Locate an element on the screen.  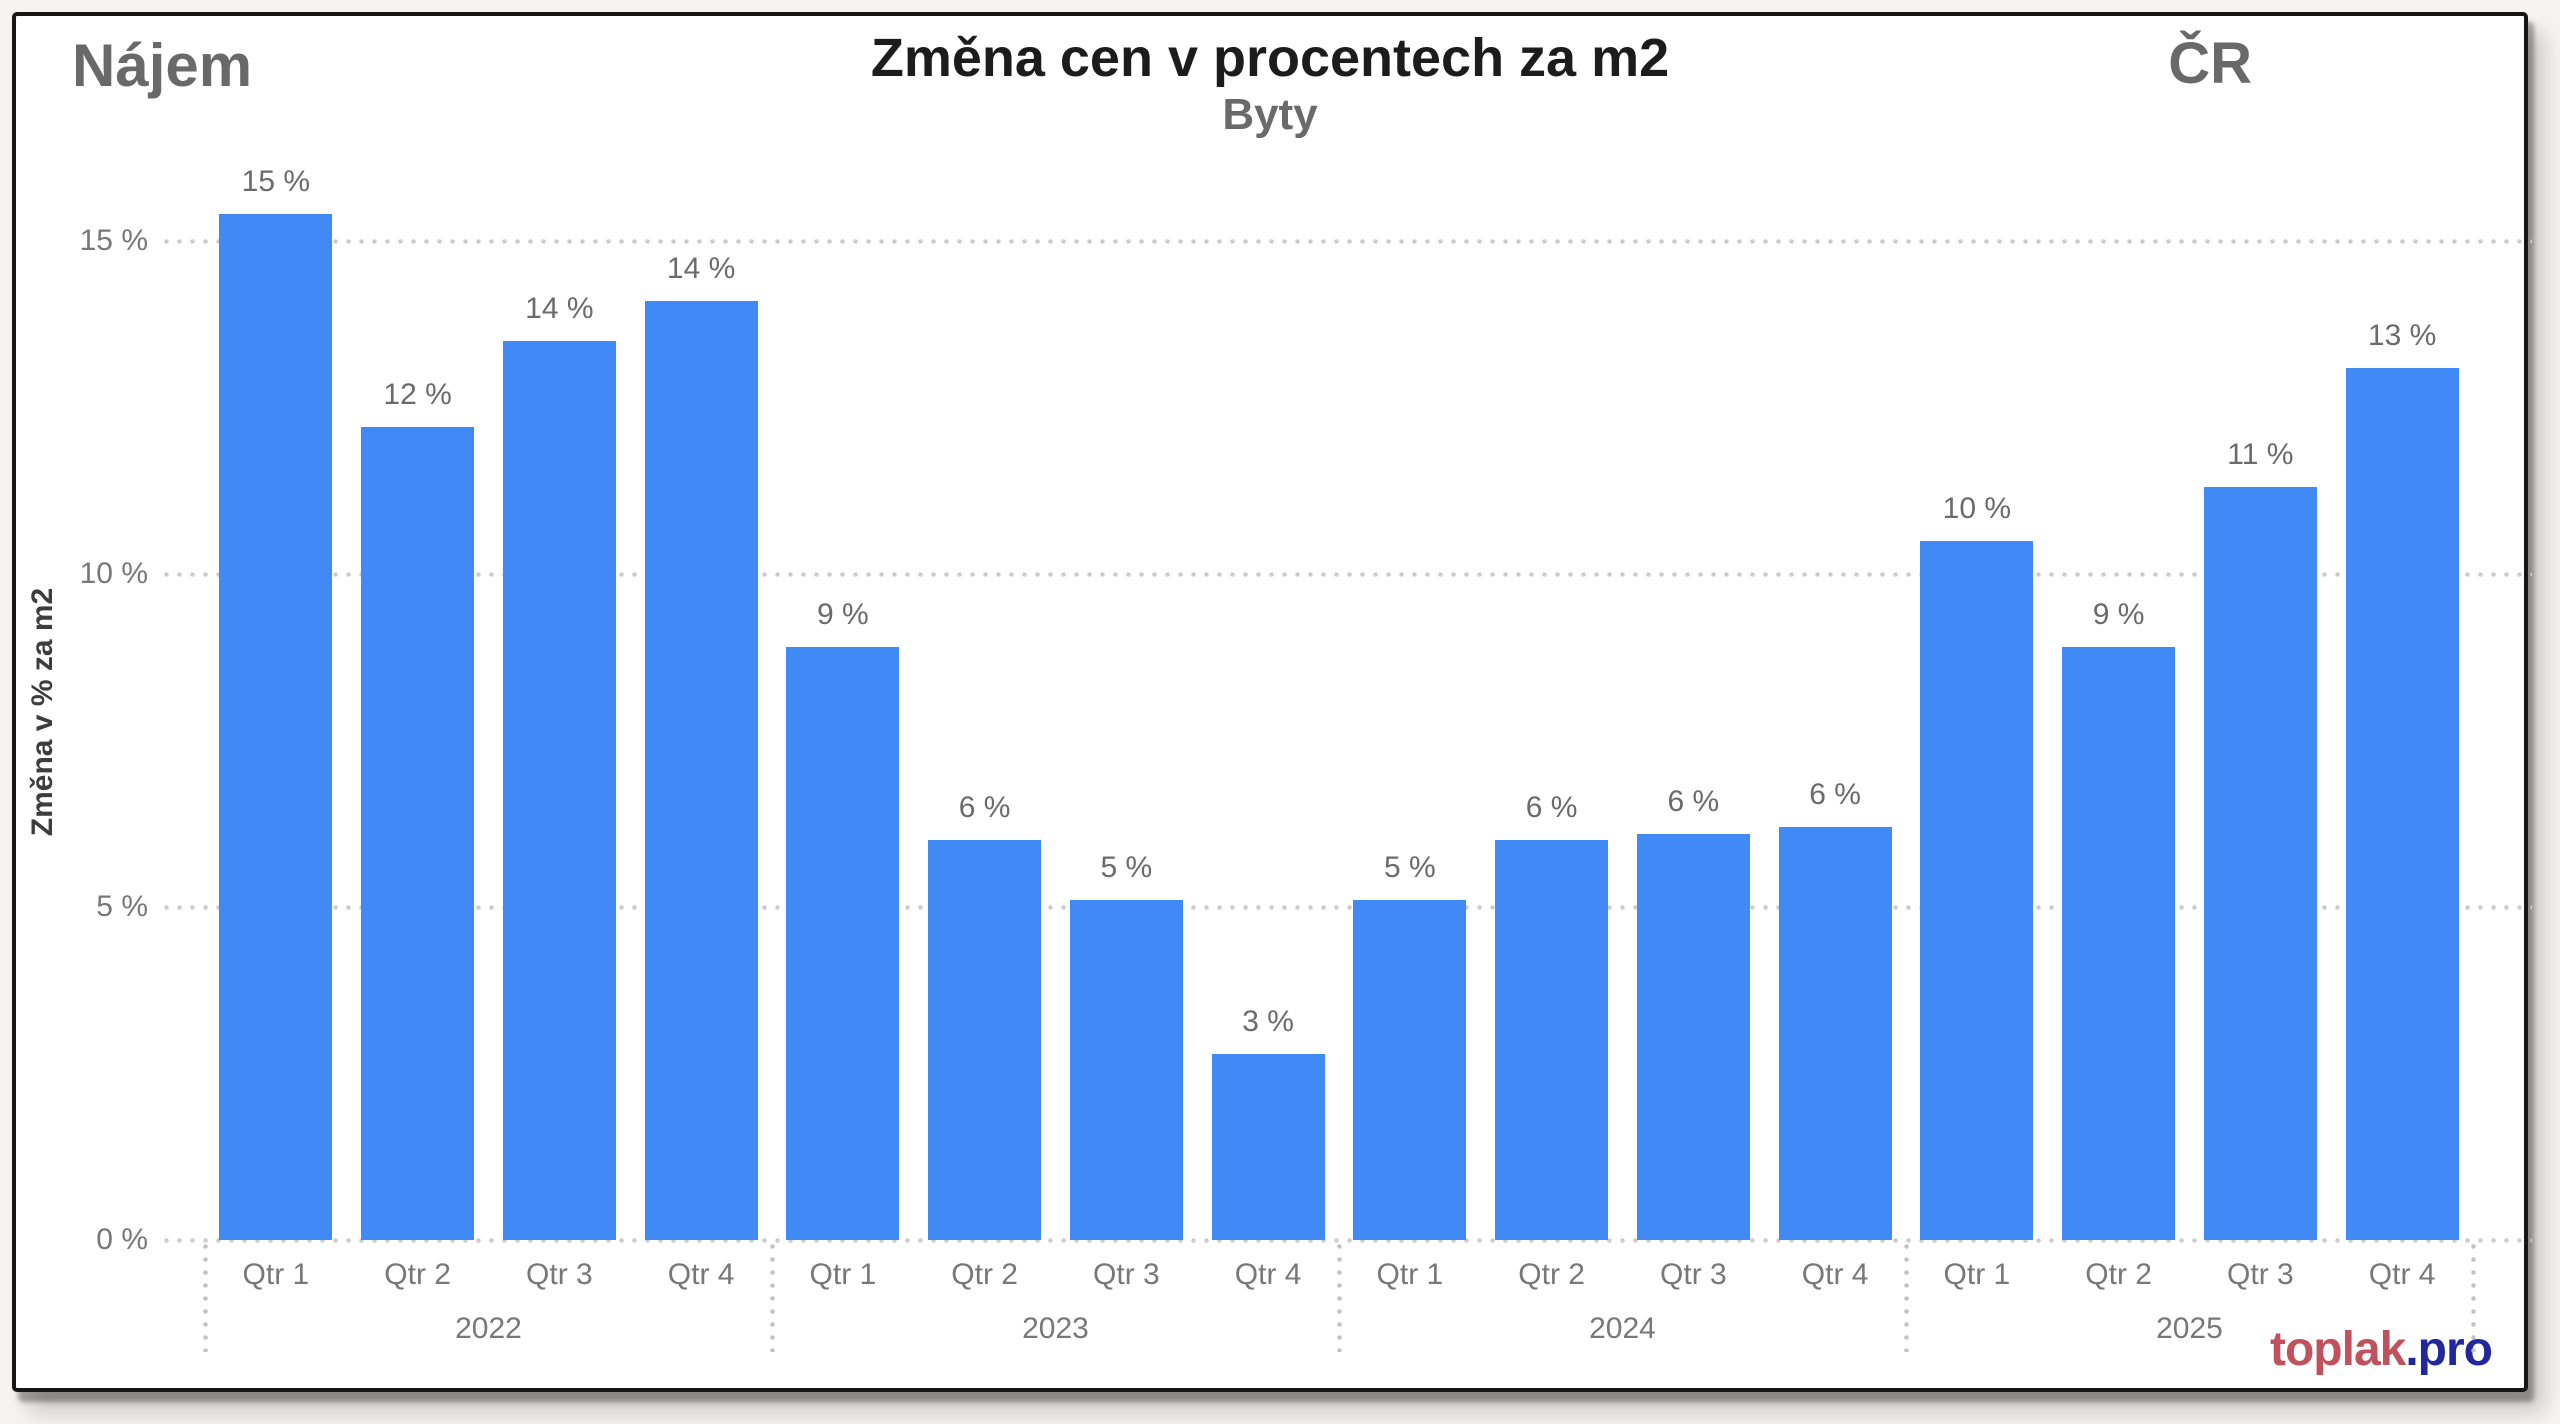
bar-value-label: 3 % is located at coordinates (1268, 1021).